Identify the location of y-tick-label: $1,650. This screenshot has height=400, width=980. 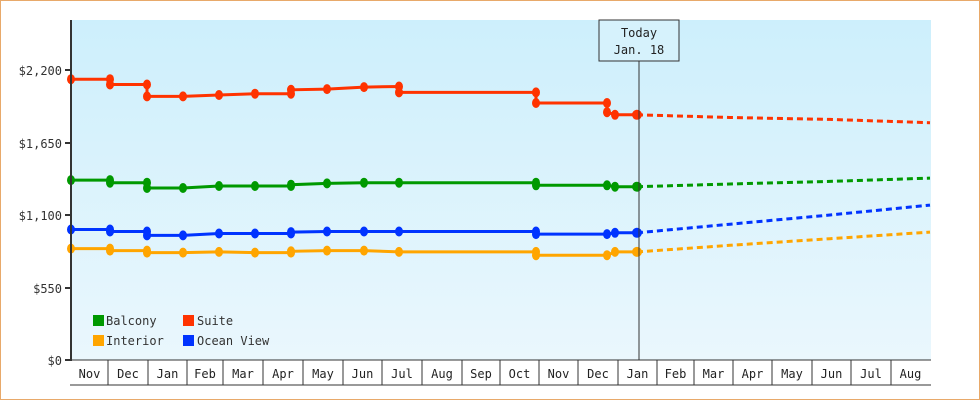
(40, 144).